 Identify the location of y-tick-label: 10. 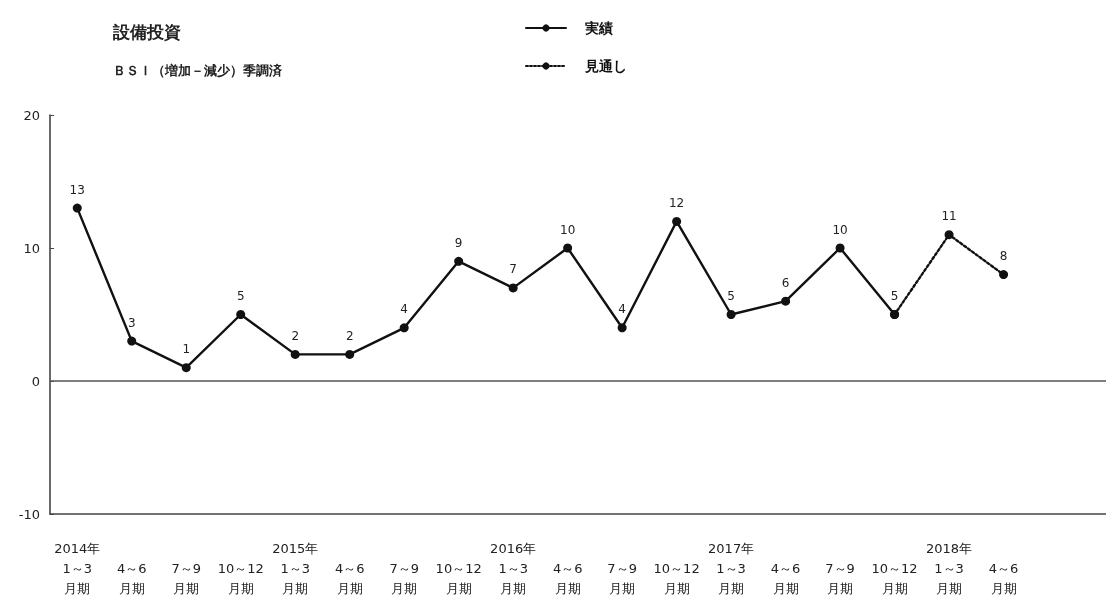
(31, 248).